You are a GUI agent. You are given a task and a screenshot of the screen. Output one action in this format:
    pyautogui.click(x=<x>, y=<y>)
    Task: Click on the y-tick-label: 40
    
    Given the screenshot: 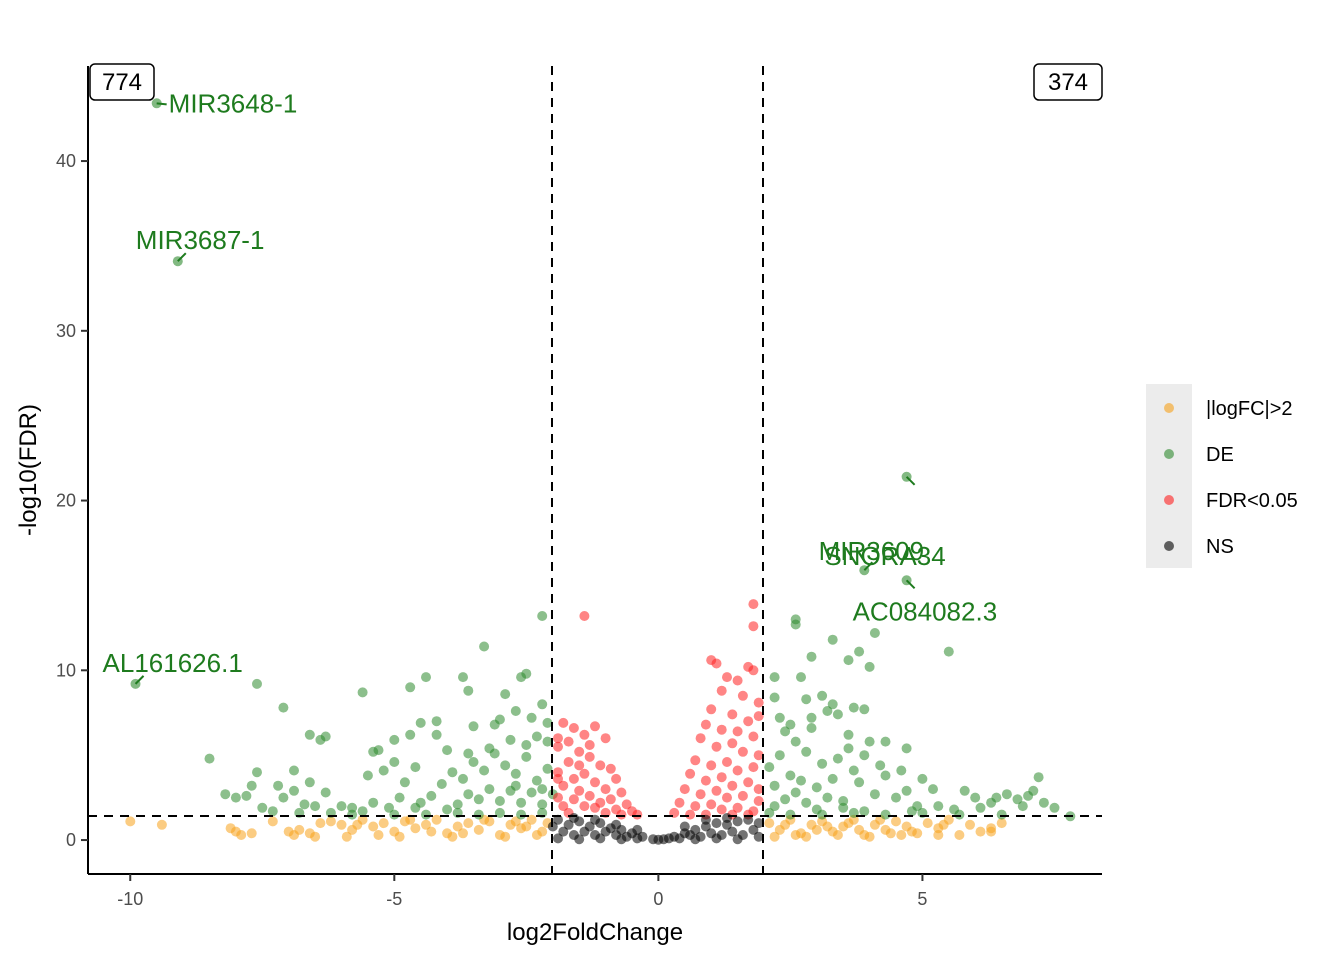 What is the action you would take?
    pyautogui.click(x=66, y=161)
    